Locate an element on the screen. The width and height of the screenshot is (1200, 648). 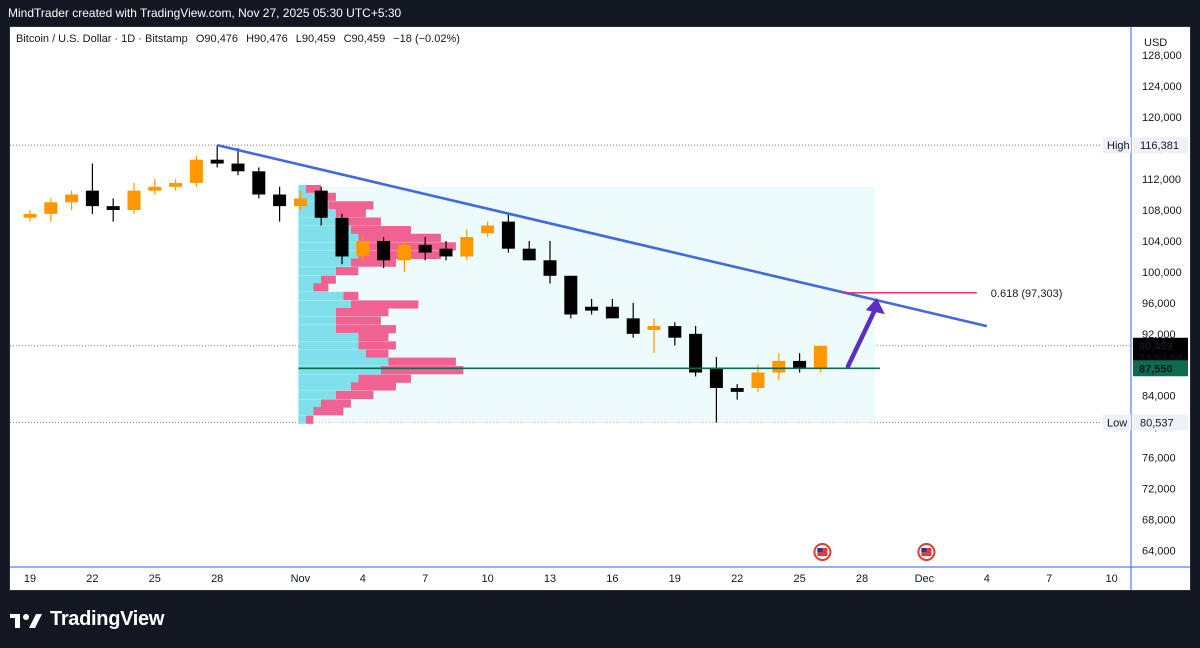
low-tag-label: Low is located at coordinates (1117, 424).